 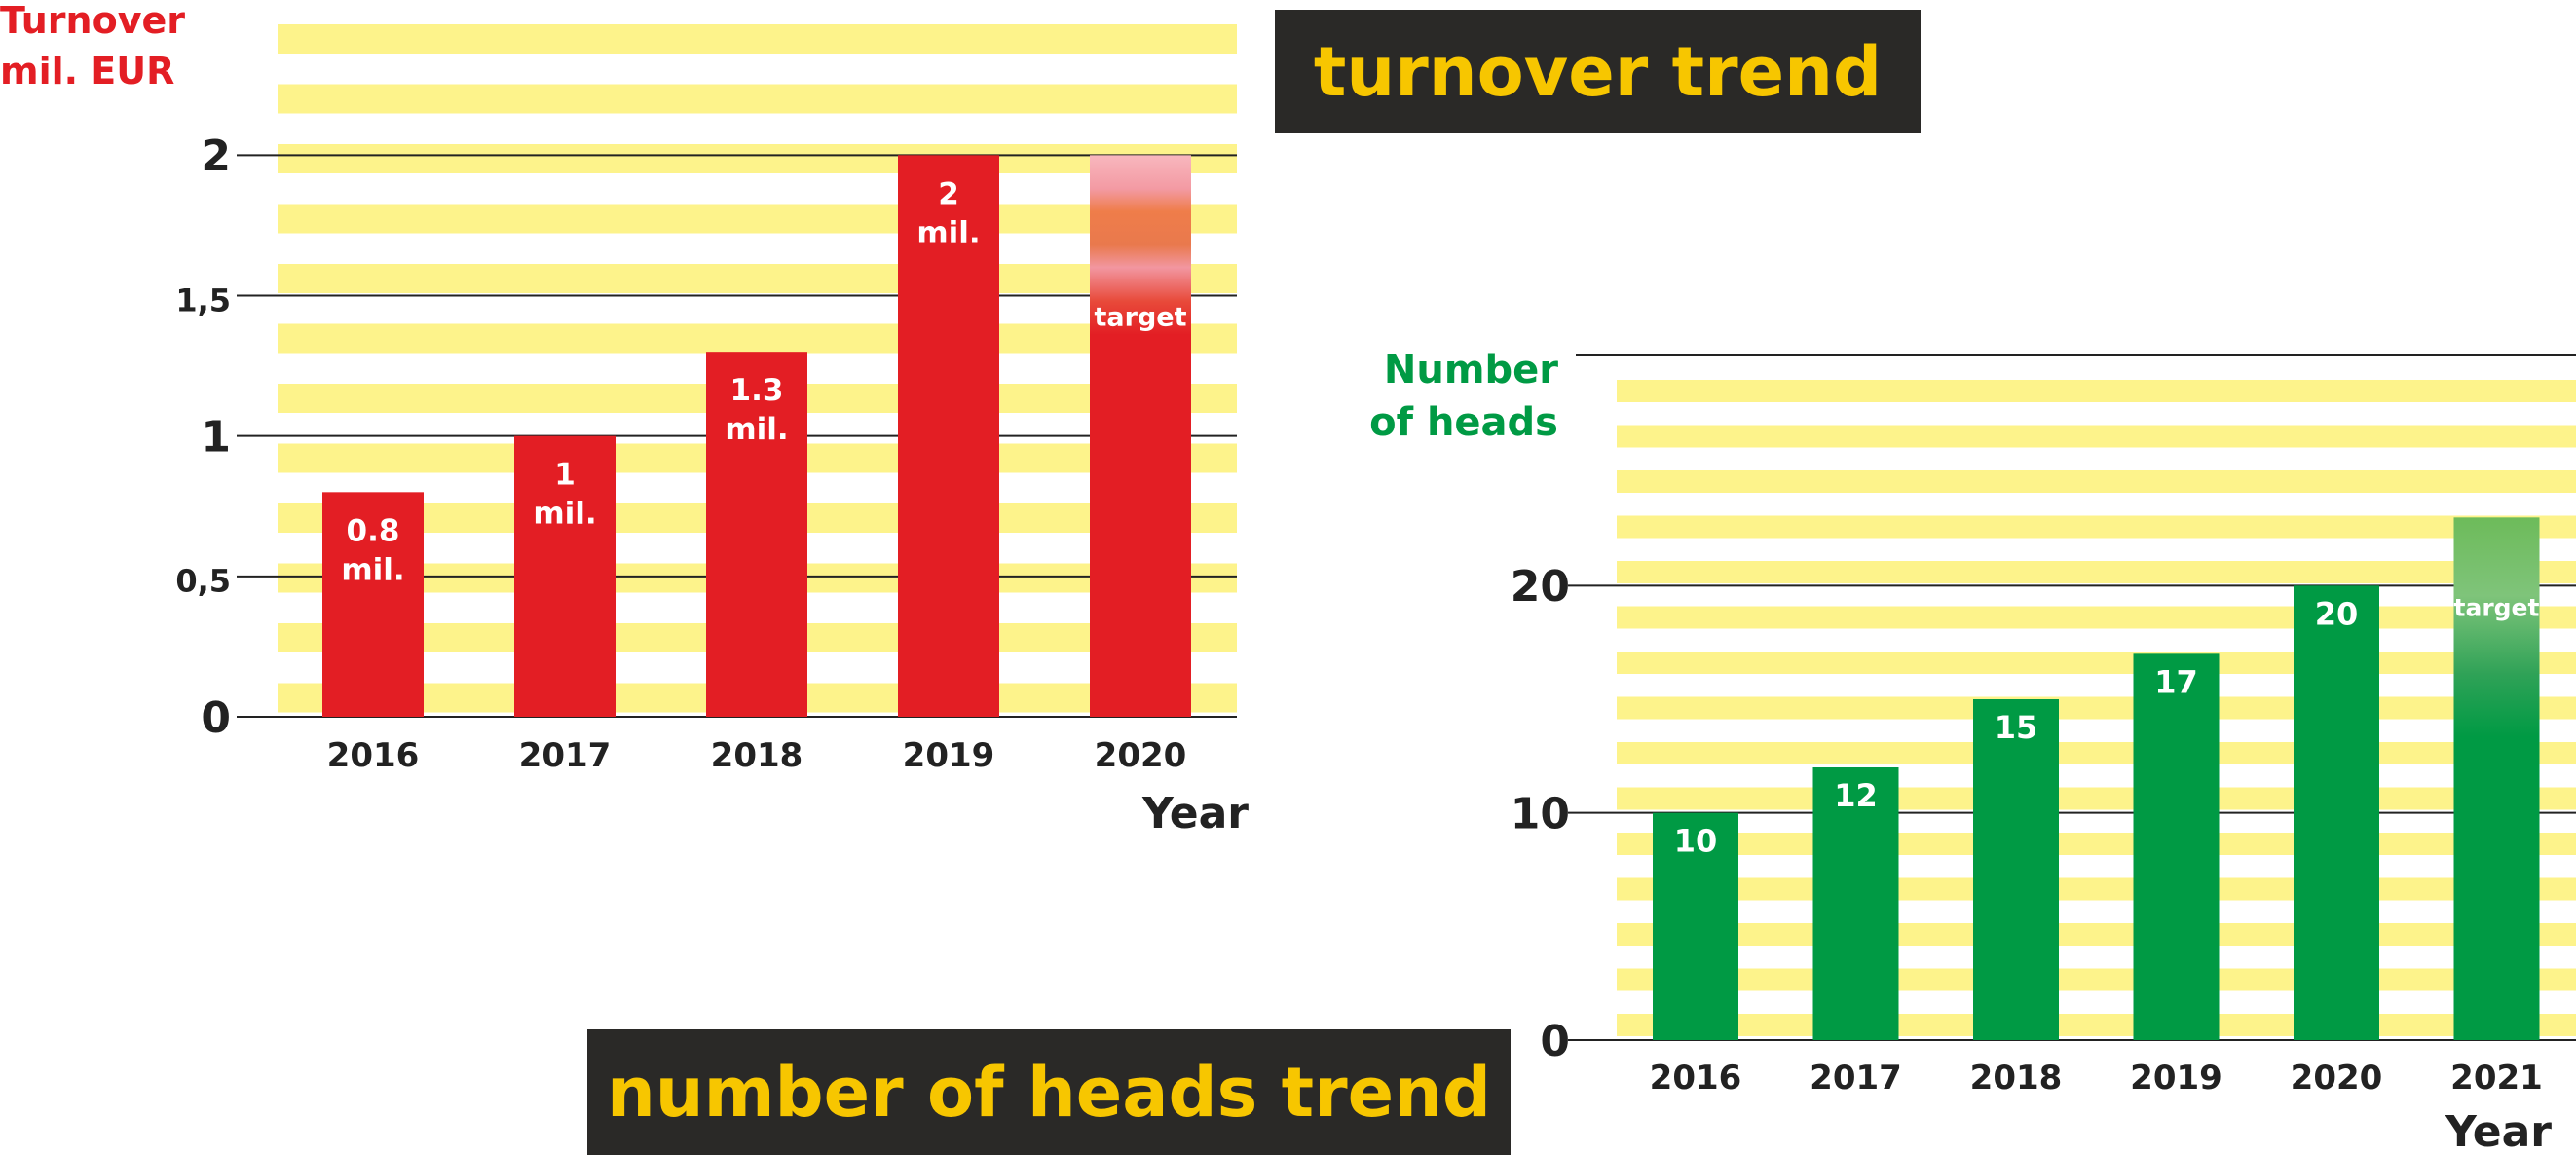 I want to click on turnover-bar-group: 1 mil., so click(x=565, y=576).